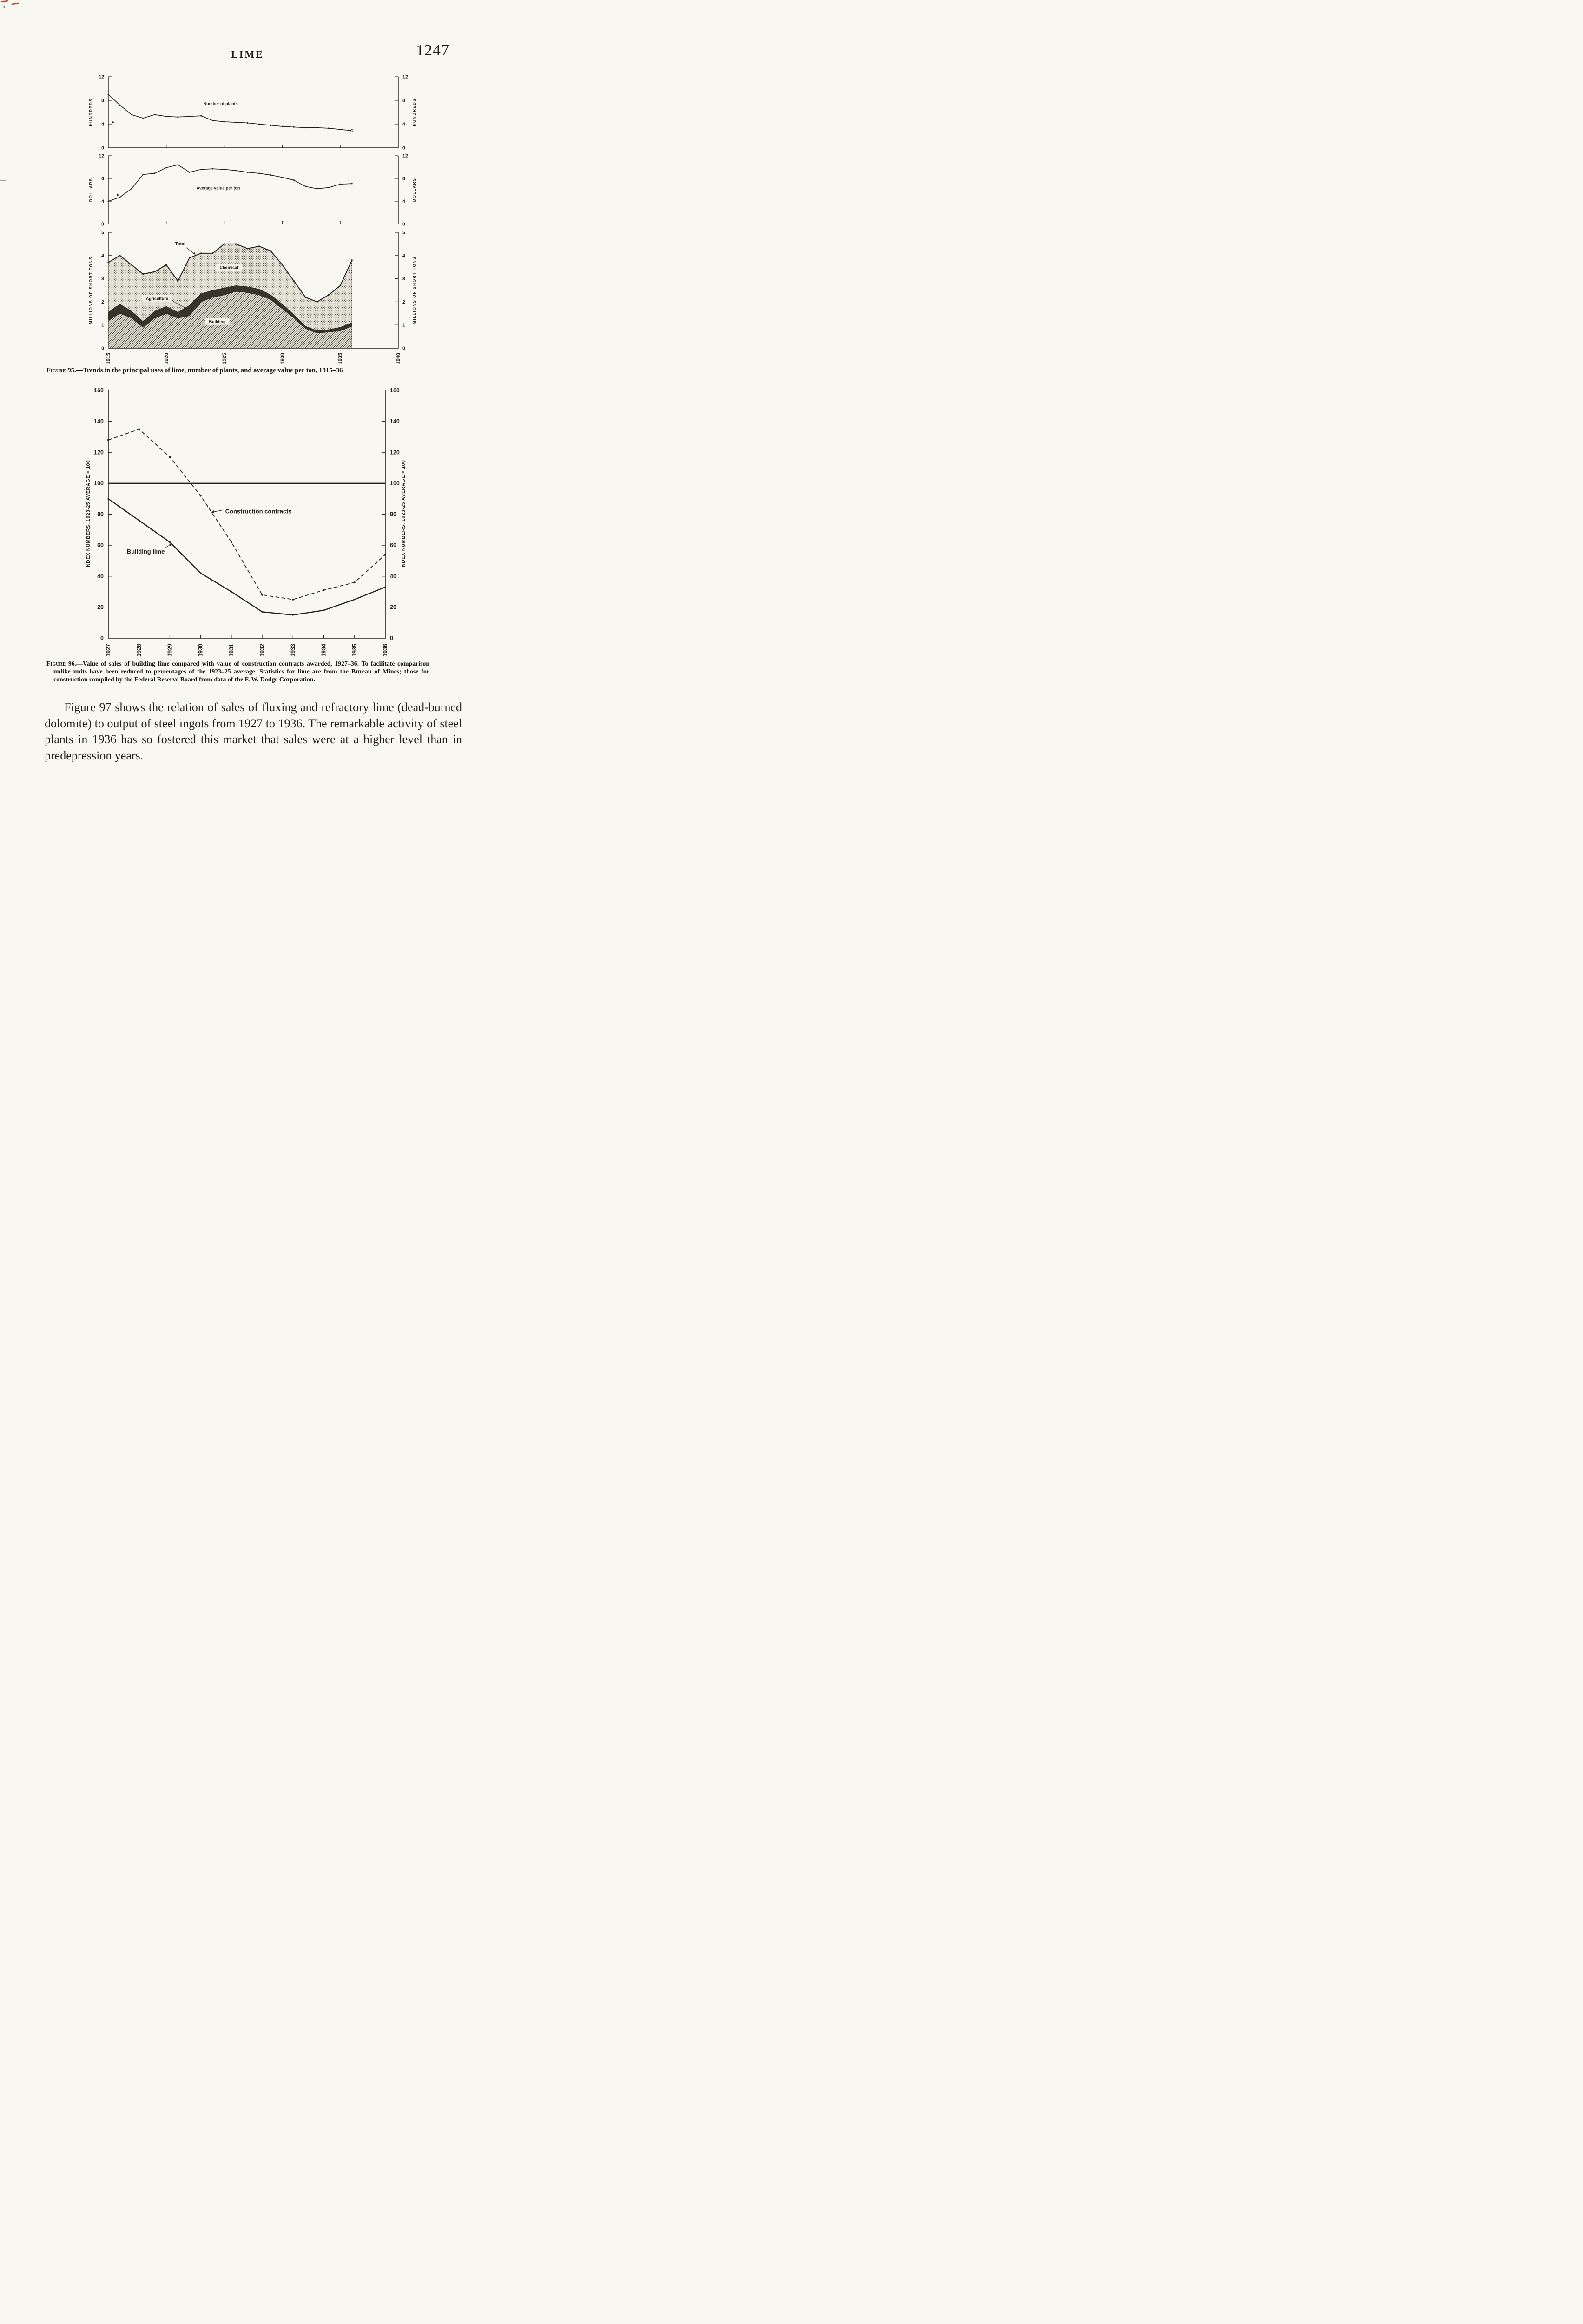 This screenshot has width=1583, height=2324. Describe the element at coordinates (230, 112) in the screenshot. I see `plants-line` at that location.